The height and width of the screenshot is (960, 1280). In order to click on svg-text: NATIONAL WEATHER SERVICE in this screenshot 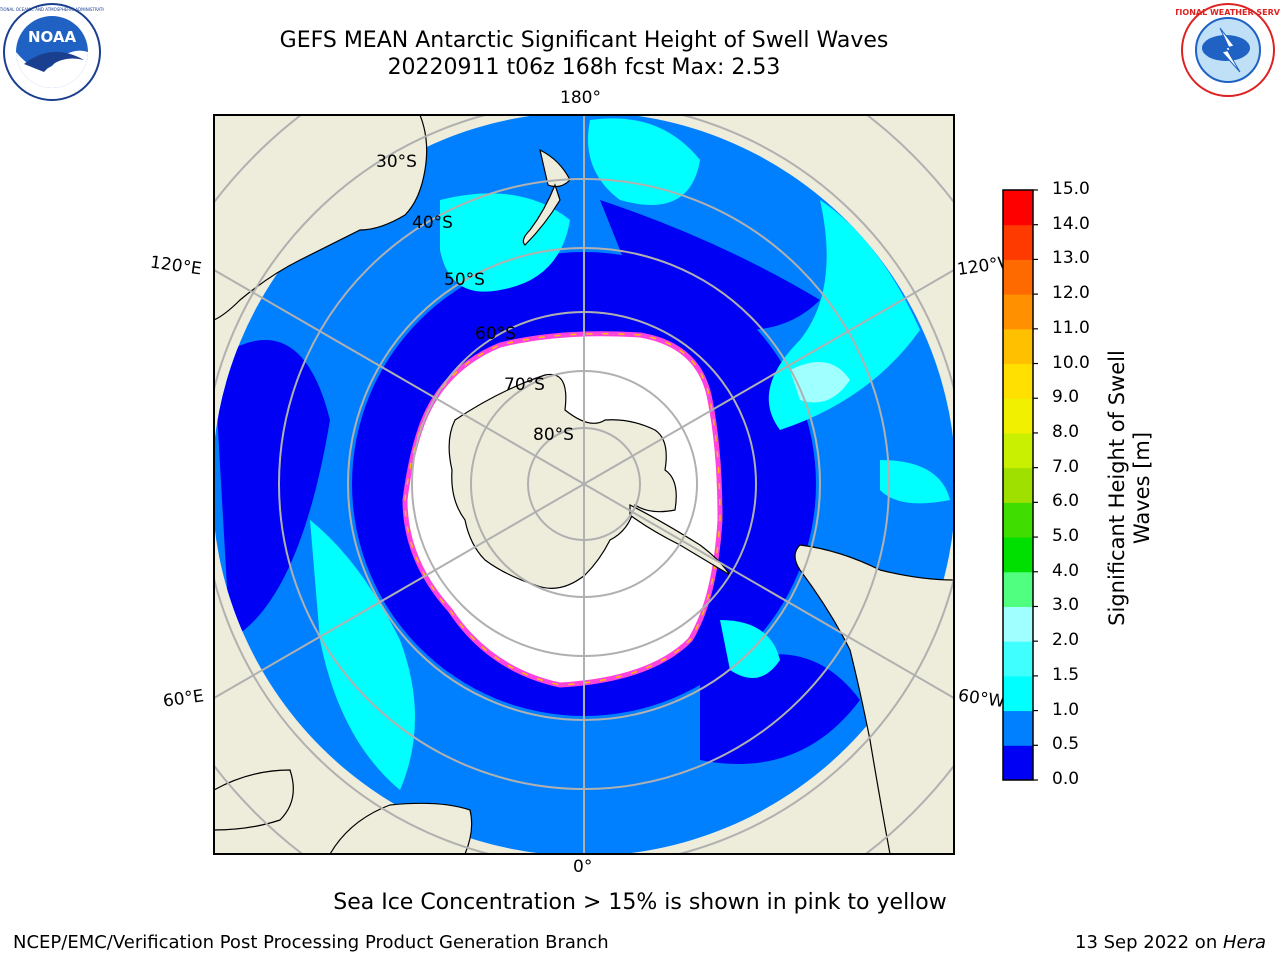, I will do `click(1228, 12)`.